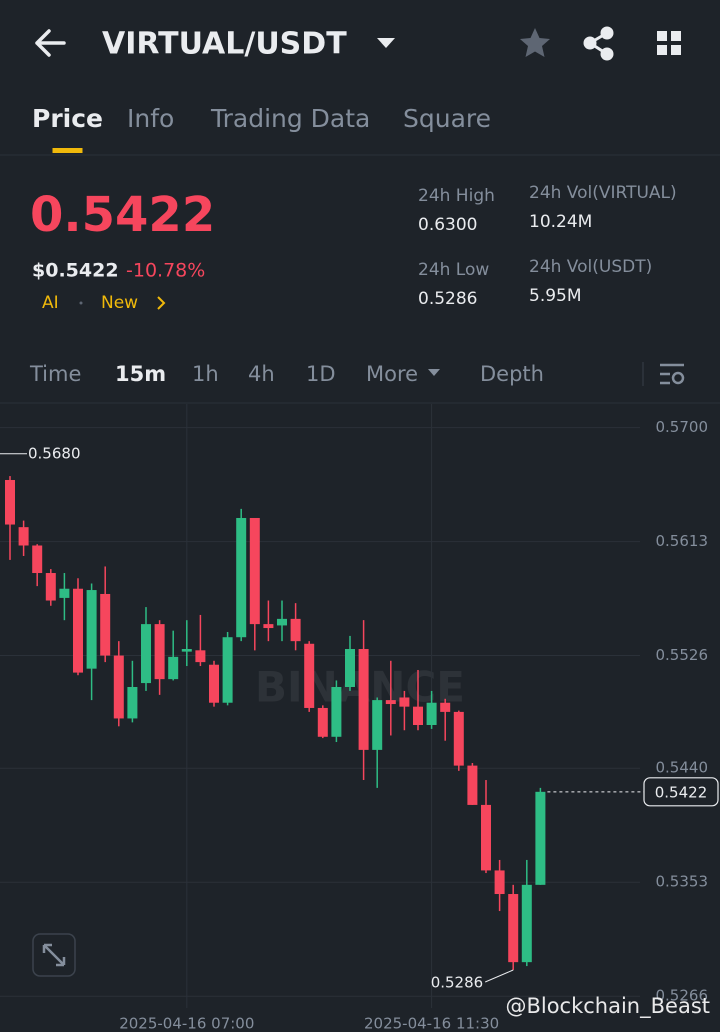 The image size is (720, 1032). What do you see at coordinates (321, 374) in the screenshot?
I see `interval: 1D` at bounding box center [321, 374].